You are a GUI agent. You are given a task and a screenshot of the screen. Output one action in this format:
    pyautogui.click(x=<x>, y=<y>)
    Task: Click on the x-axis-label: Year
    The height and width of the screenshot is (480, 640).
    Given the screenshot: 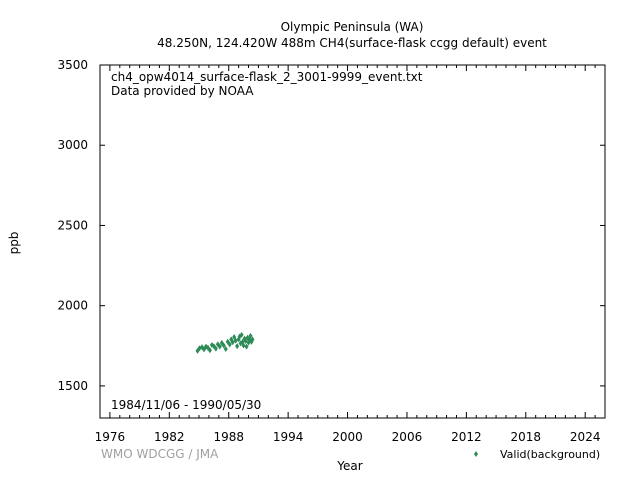 What is the action you would take?
    pyautogui.click(x=349, y=466)
    